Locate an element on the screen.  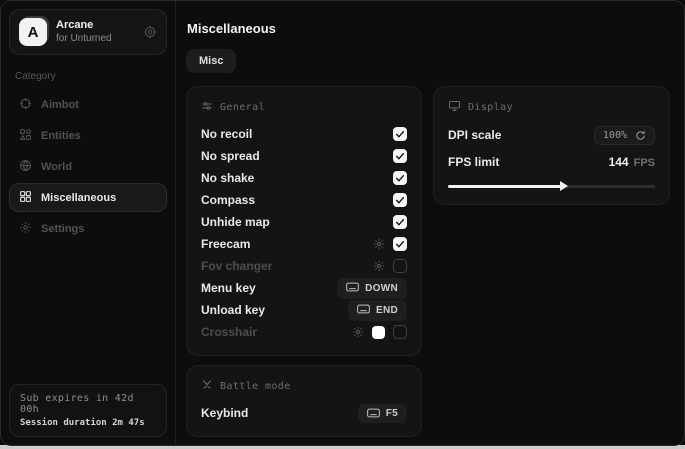
fps-number: 144 is located at coordinates (618, 162).